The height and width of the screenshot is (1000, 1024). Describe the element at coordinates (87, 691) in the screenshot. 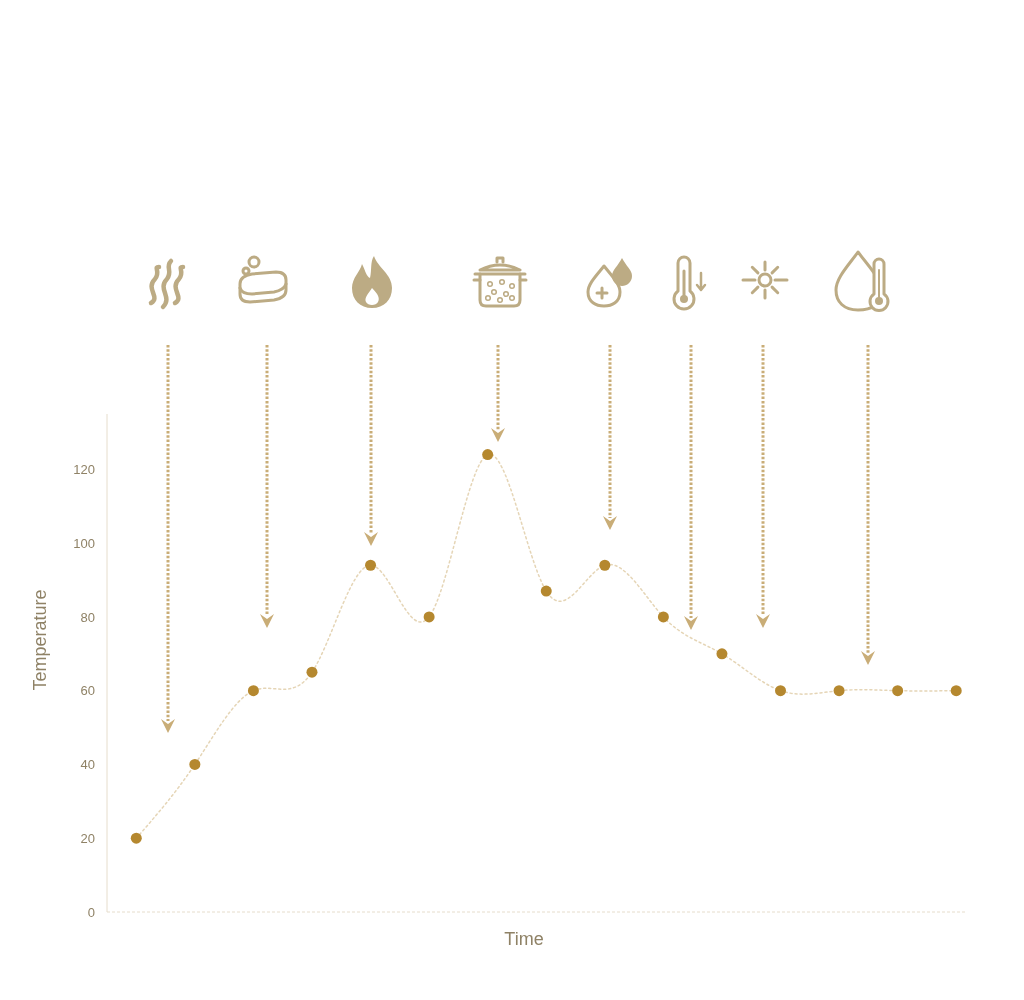

I see `y-tick-label: 60` at that location.